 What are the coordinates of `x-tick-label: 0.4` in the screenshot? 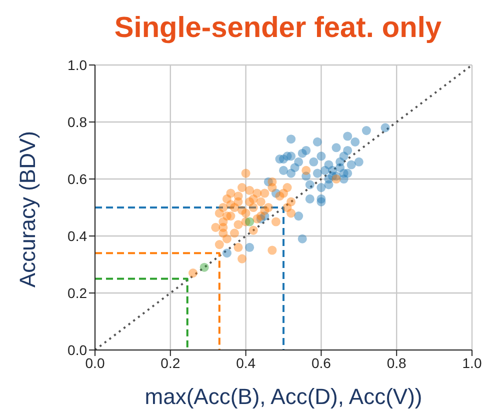 It's located at (246, 362).